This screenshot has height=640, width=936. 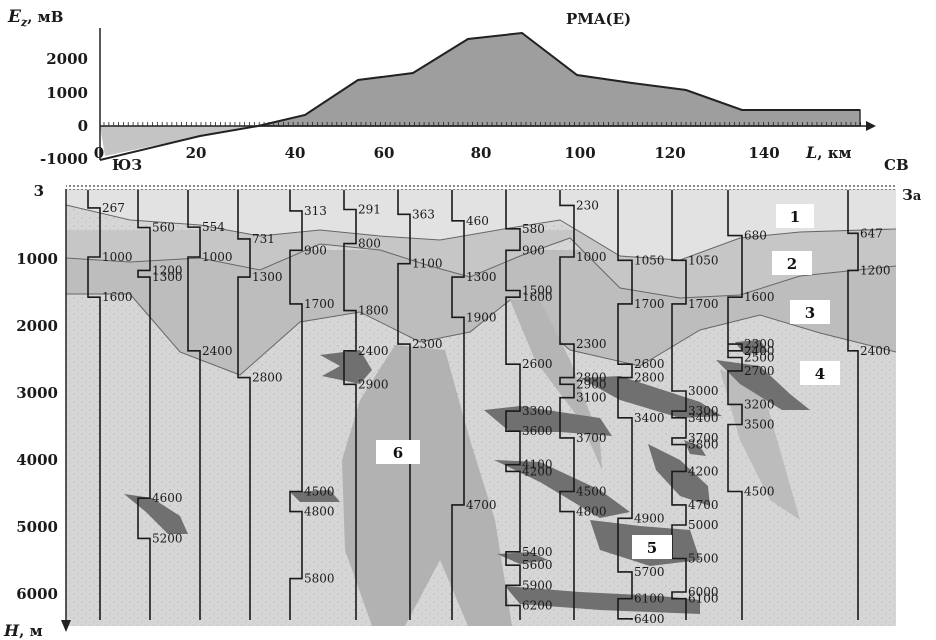 I want to click on well-depth-label: 1800, so click(x=373, y=311).